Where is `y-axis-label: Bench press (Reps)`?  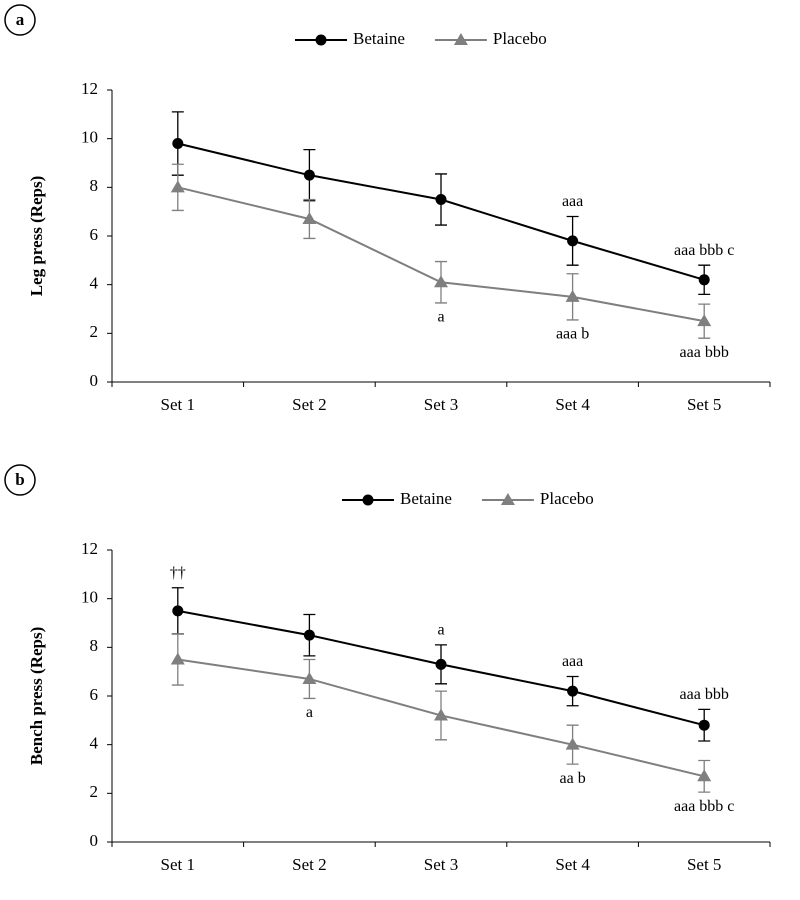 y-axis-label: Bench press (Reps) is located at coordinates (36, 696).